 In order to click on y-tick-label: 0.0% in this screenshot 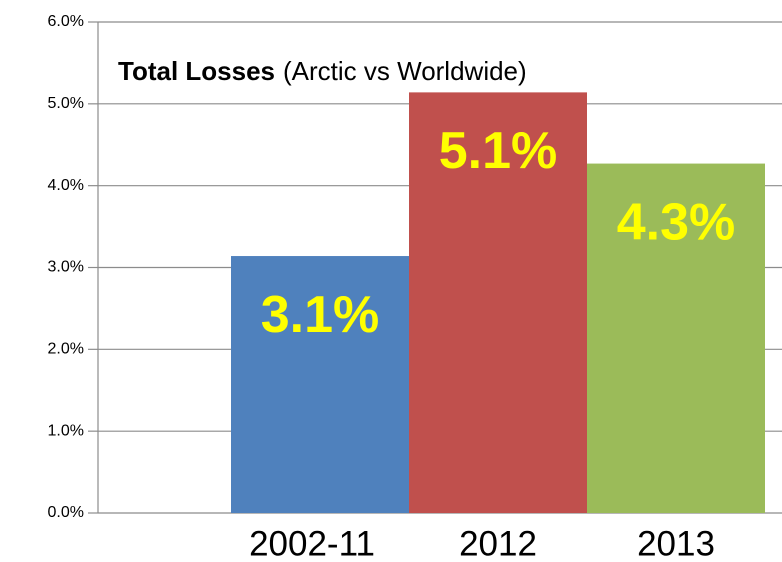, I will do `click(66, 512)`.